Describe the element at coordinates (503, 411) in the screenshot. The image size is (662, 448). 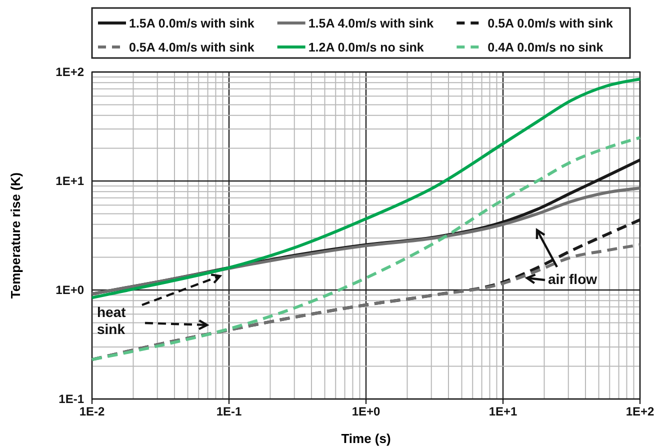
I see `x-tick-label: 1E+1` at that location.